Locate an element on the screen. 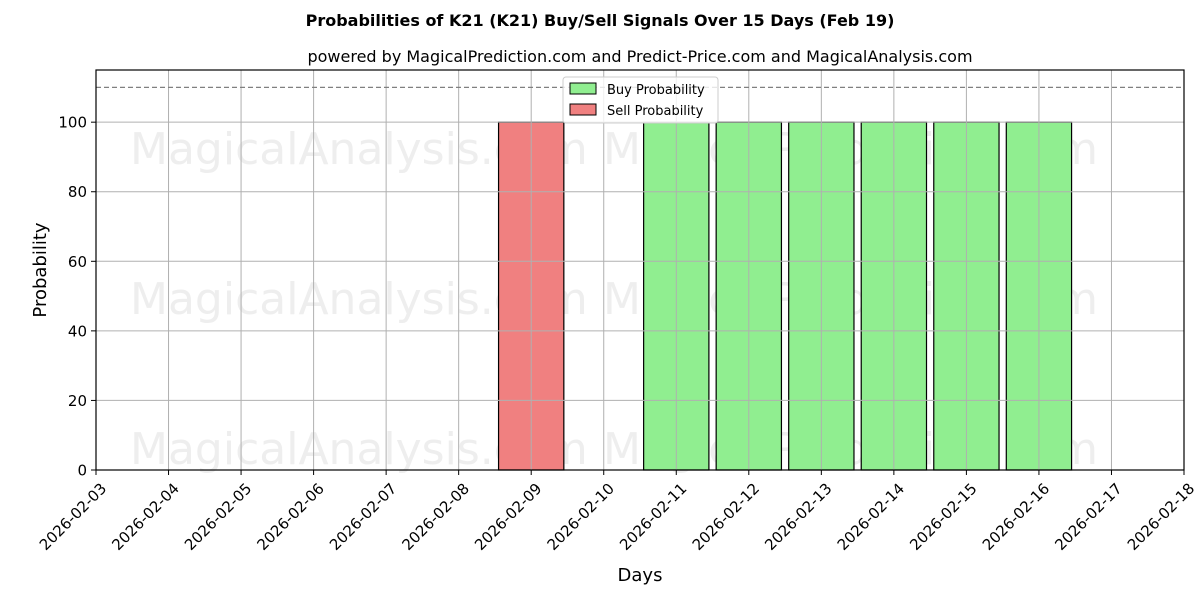 The image size is (1200, 600). y-tick-label: 0 is located at coordinates (82, 471).